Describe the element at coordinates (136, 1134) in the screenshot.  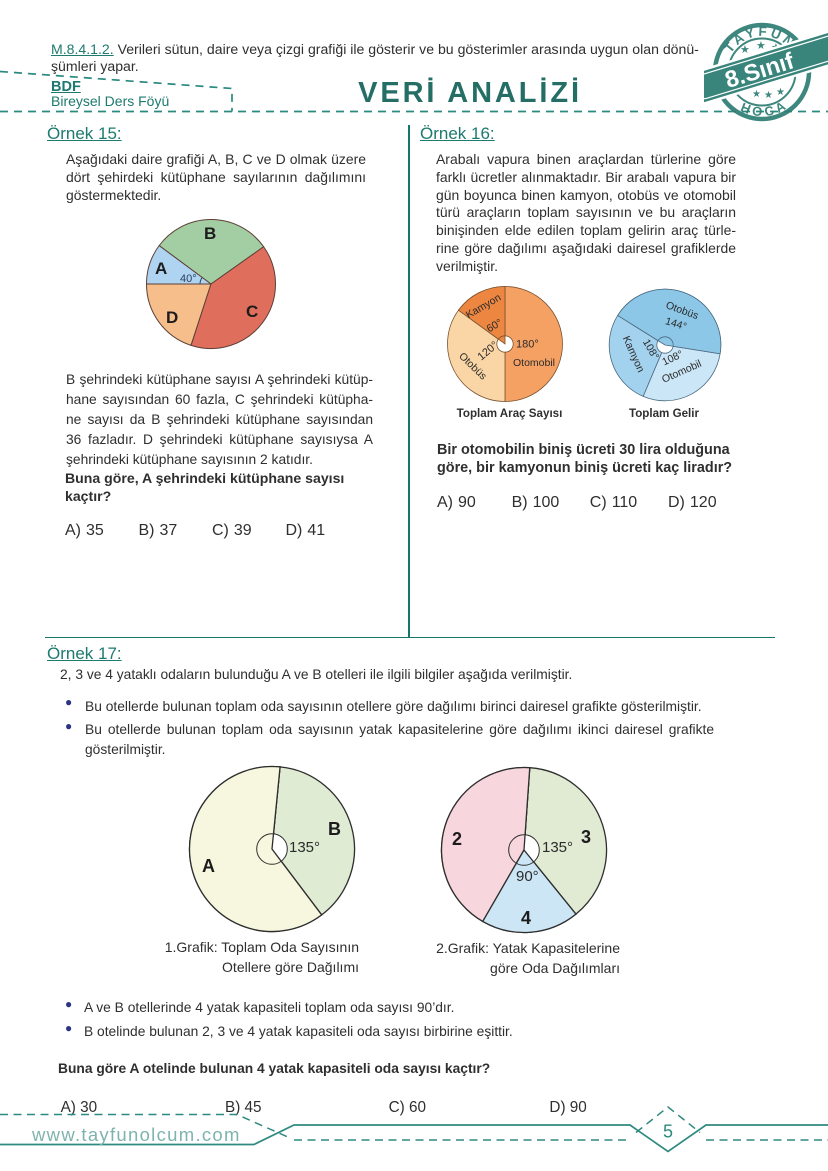
I see `svg-text: www.tayfunolcum.com` at that location.